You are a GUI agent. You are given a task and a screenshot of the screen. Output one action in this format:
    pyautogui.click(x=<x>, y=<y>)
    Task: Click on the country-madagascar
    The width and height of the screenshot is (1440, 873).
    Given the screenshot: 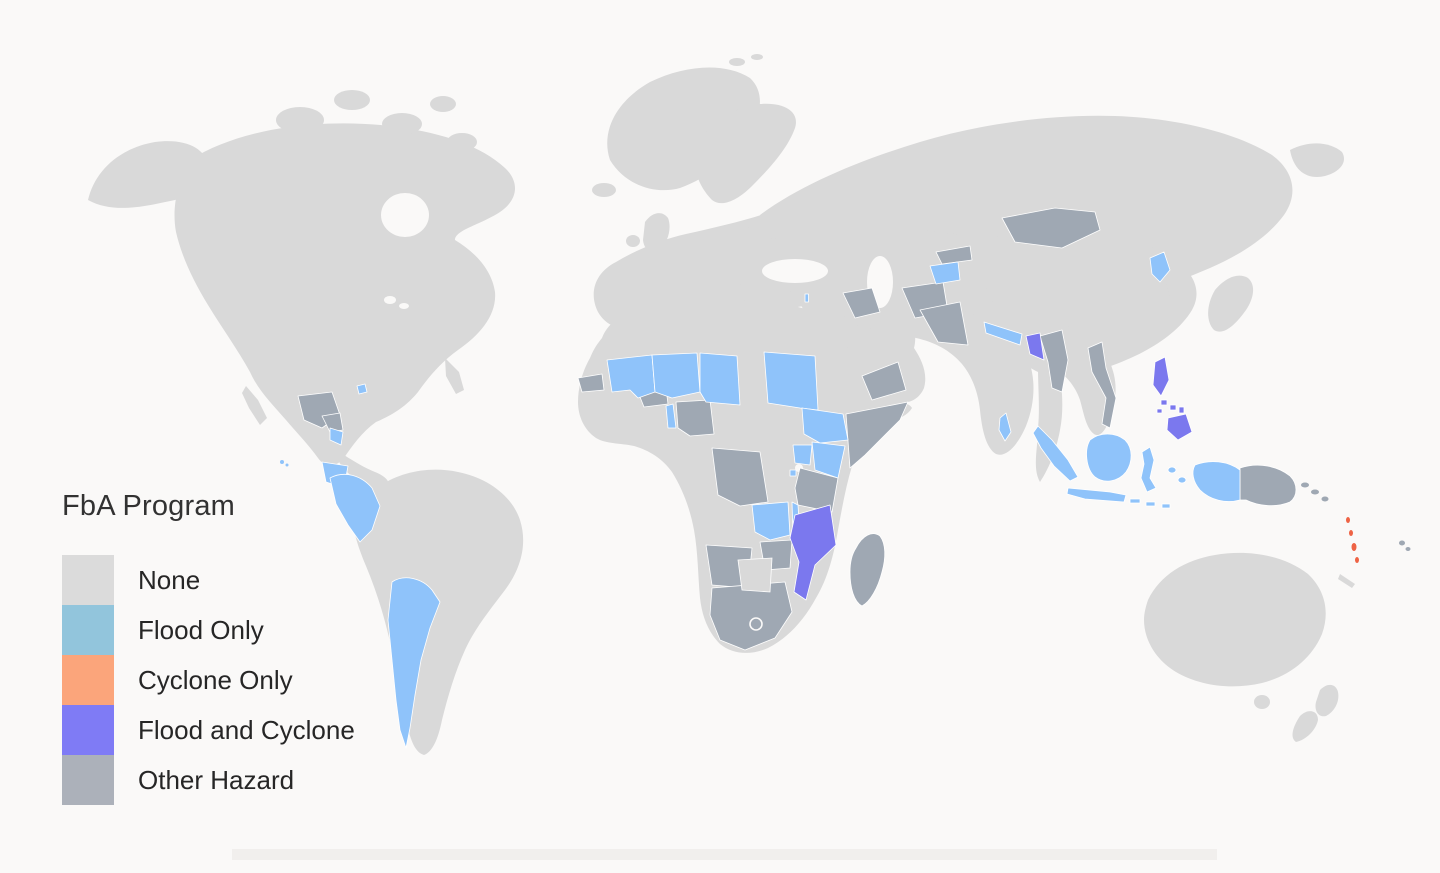 What is the action you would take?
    pyautogui.click(x=867, y=570)
    